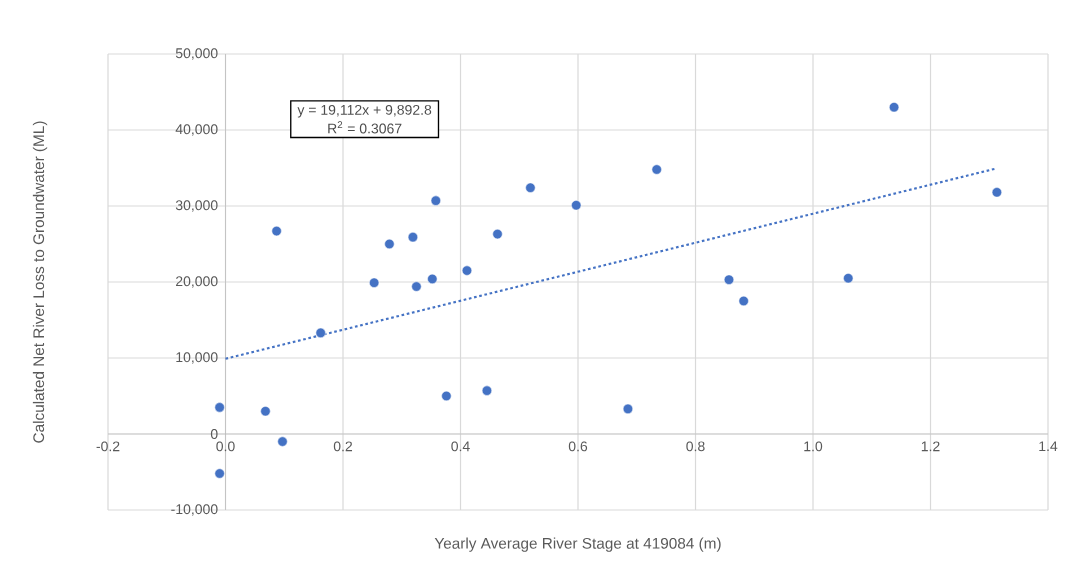 Image resolution: width=1075 pixels, height=563 pixels. I want to click on x-tick-label: 0.6, so click(578, 446).